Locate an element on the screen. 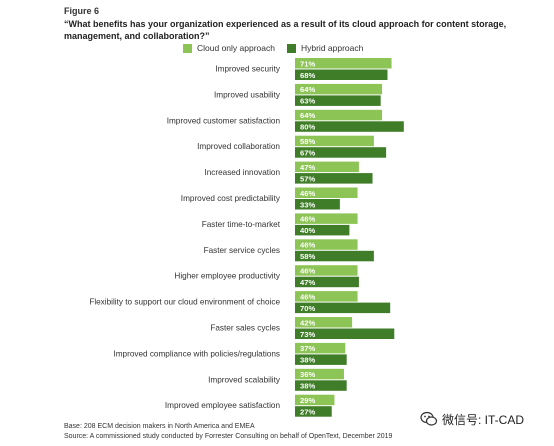  wechat-icon is located at coordinates (429, 418).